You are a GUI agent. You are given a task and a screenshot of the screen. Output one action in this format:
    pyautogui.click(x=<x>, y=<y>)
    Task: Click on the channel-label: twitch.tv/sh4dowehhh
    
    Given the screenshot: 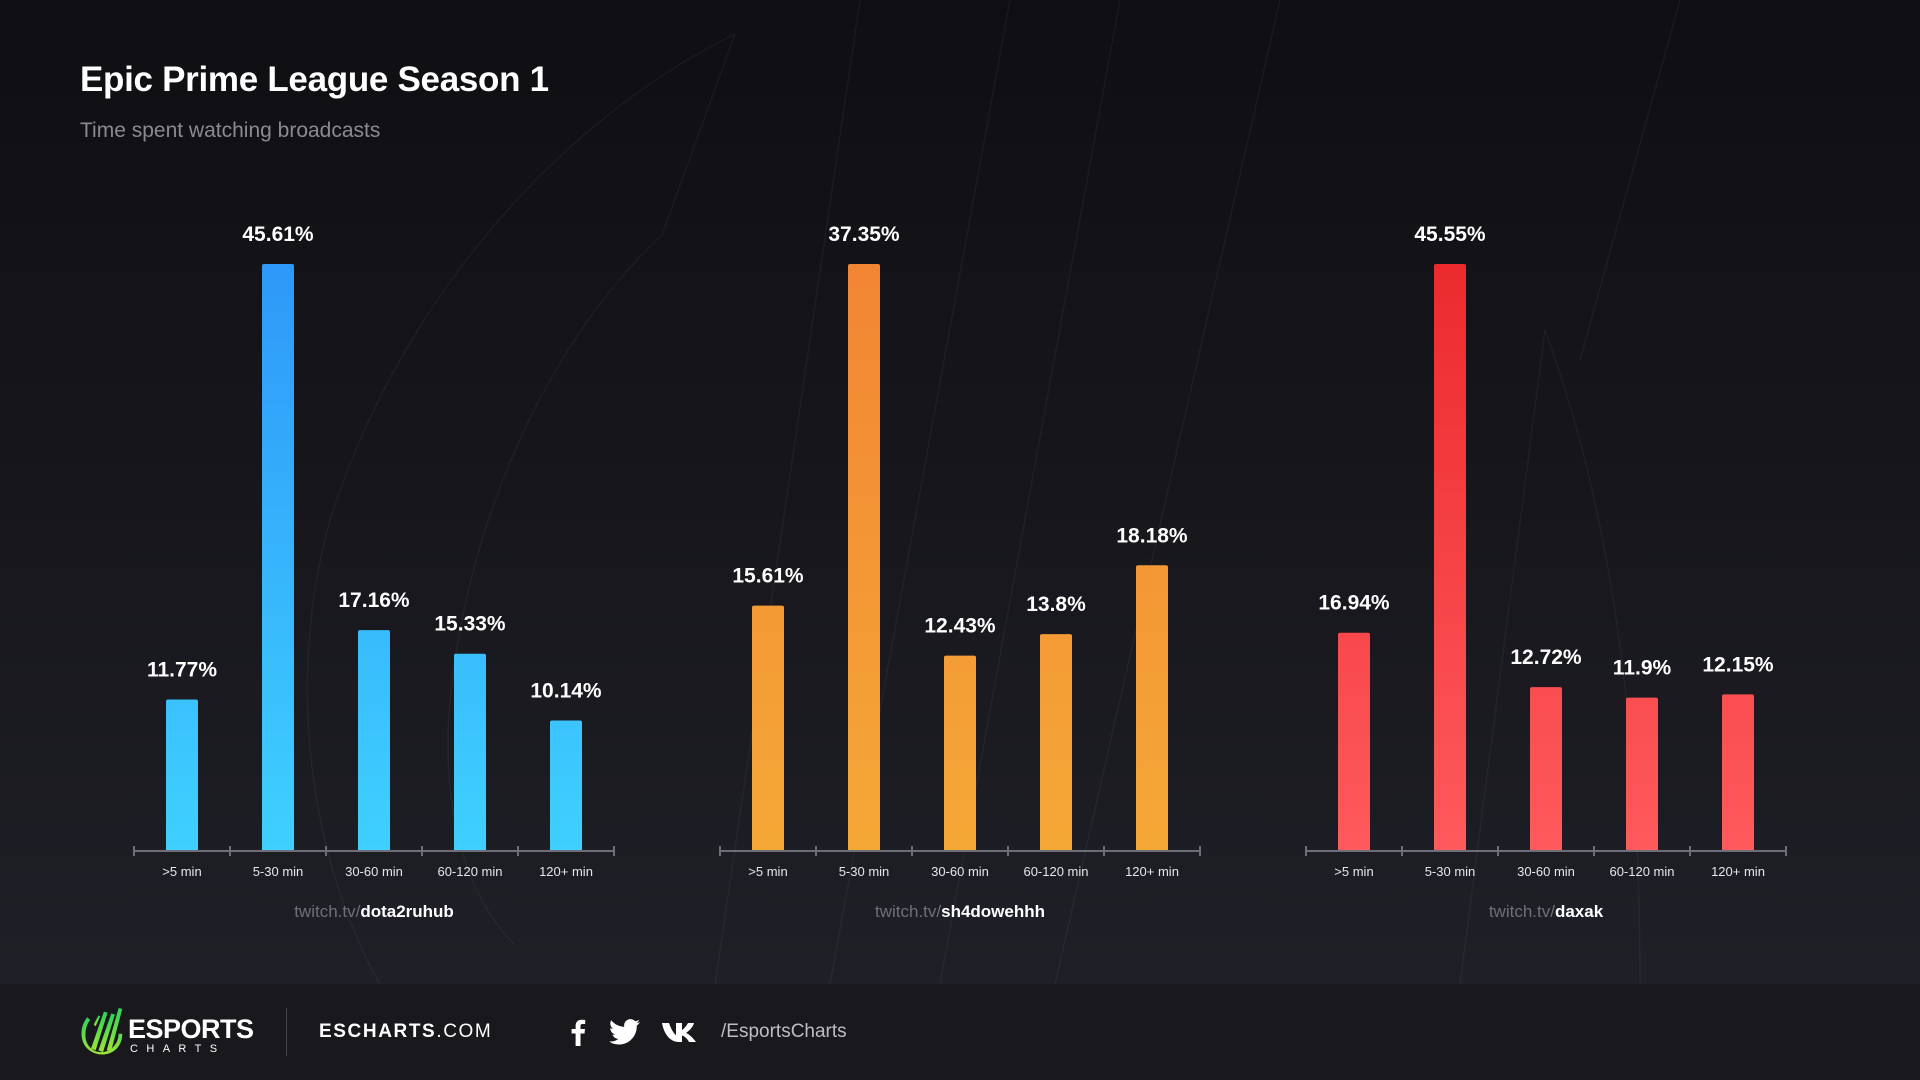 What is the action you would take?
    pyautogui.click(x=960, y=911)
    